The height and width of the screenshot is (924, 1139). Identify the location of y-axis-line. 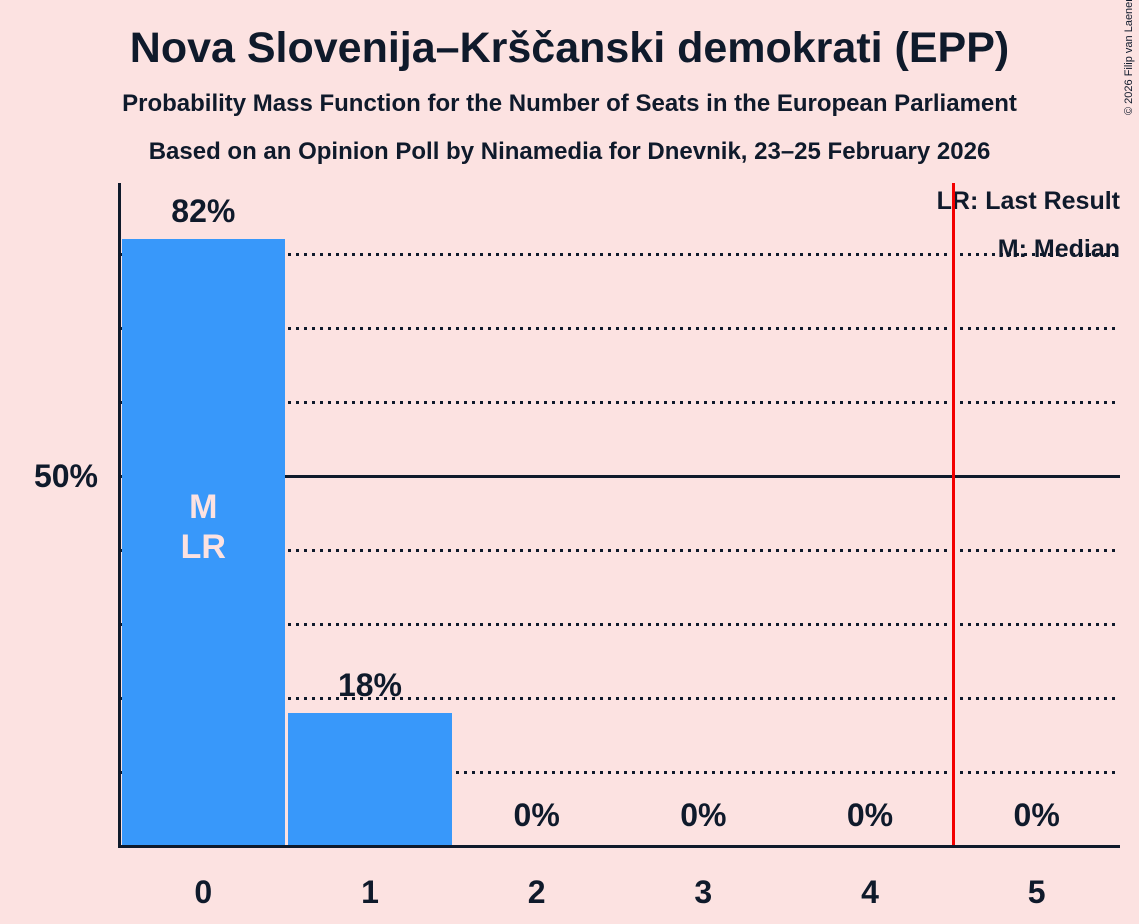
(119, 515).